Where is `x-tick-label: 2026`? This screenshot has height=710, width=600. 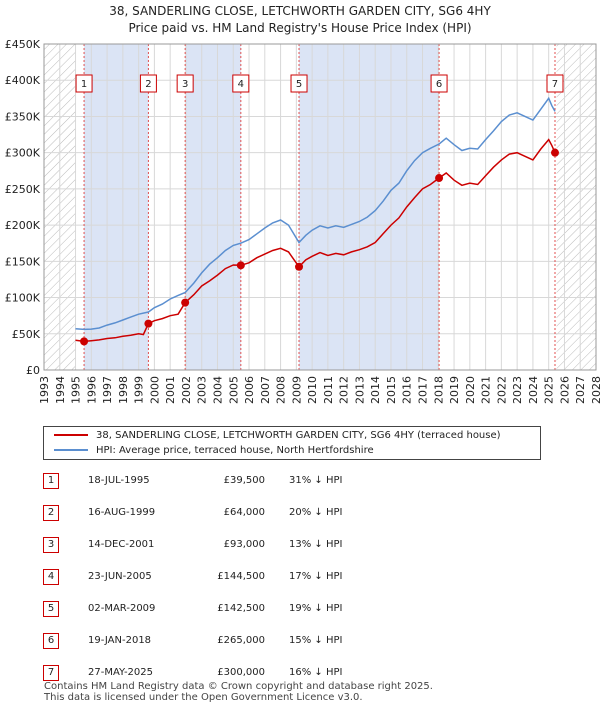 x-tick-label: 2026 is located at coordinates (564, 390).